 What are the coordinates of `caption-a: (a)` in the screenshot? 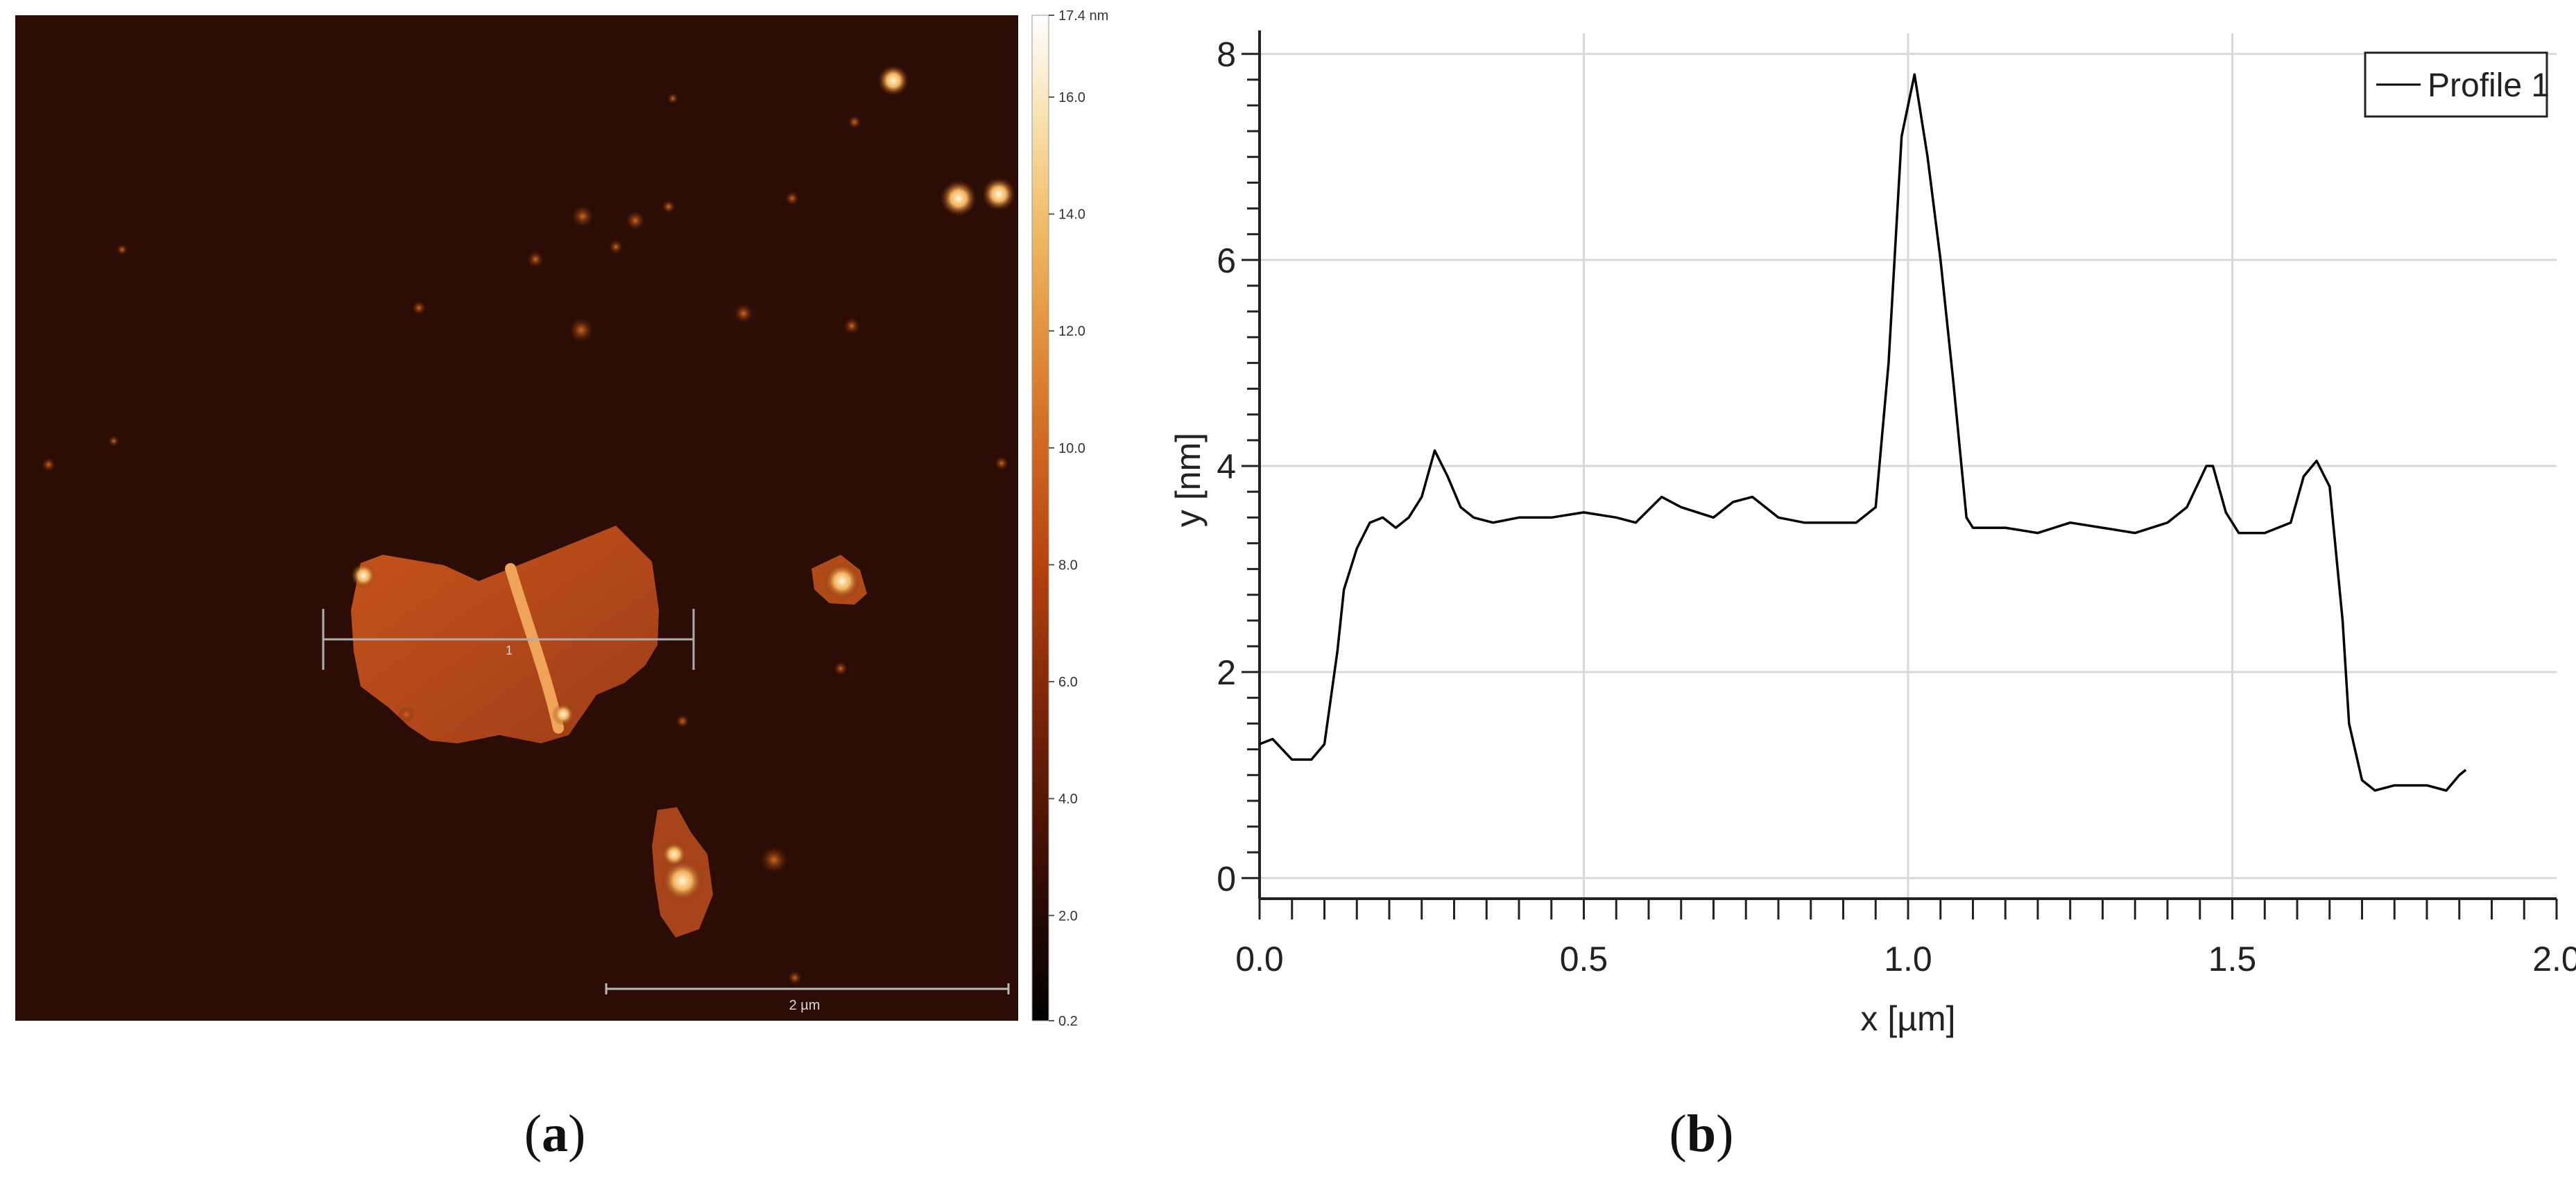 It's located at (555, 1134).